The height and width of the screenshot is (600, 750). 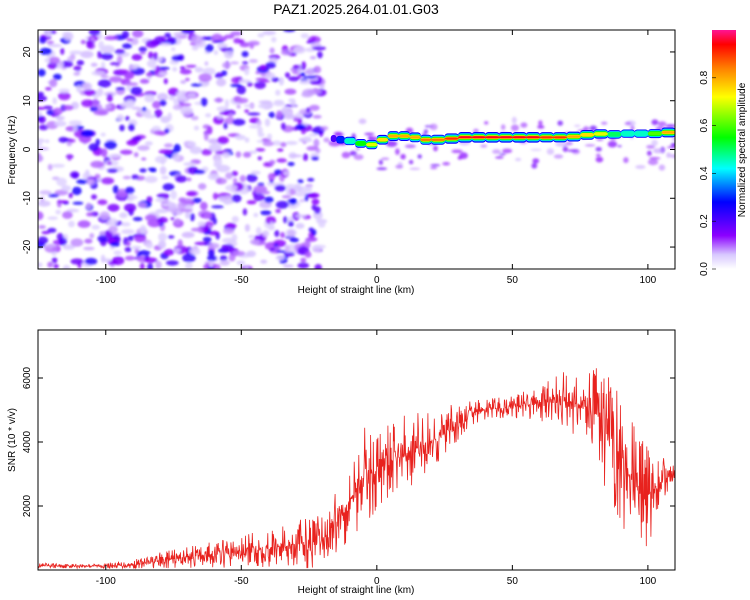 I want to click on top-y-axis-label: Frequency (Hz), so click(x=12, y=150).